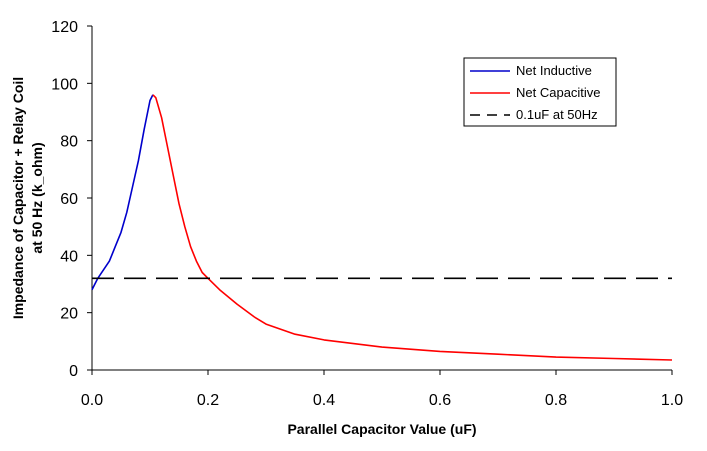  What do you see at coordinates (324, 400) in the screenshot?
I see `x-tick-label: 0.4` at bounding box center [324, 400].